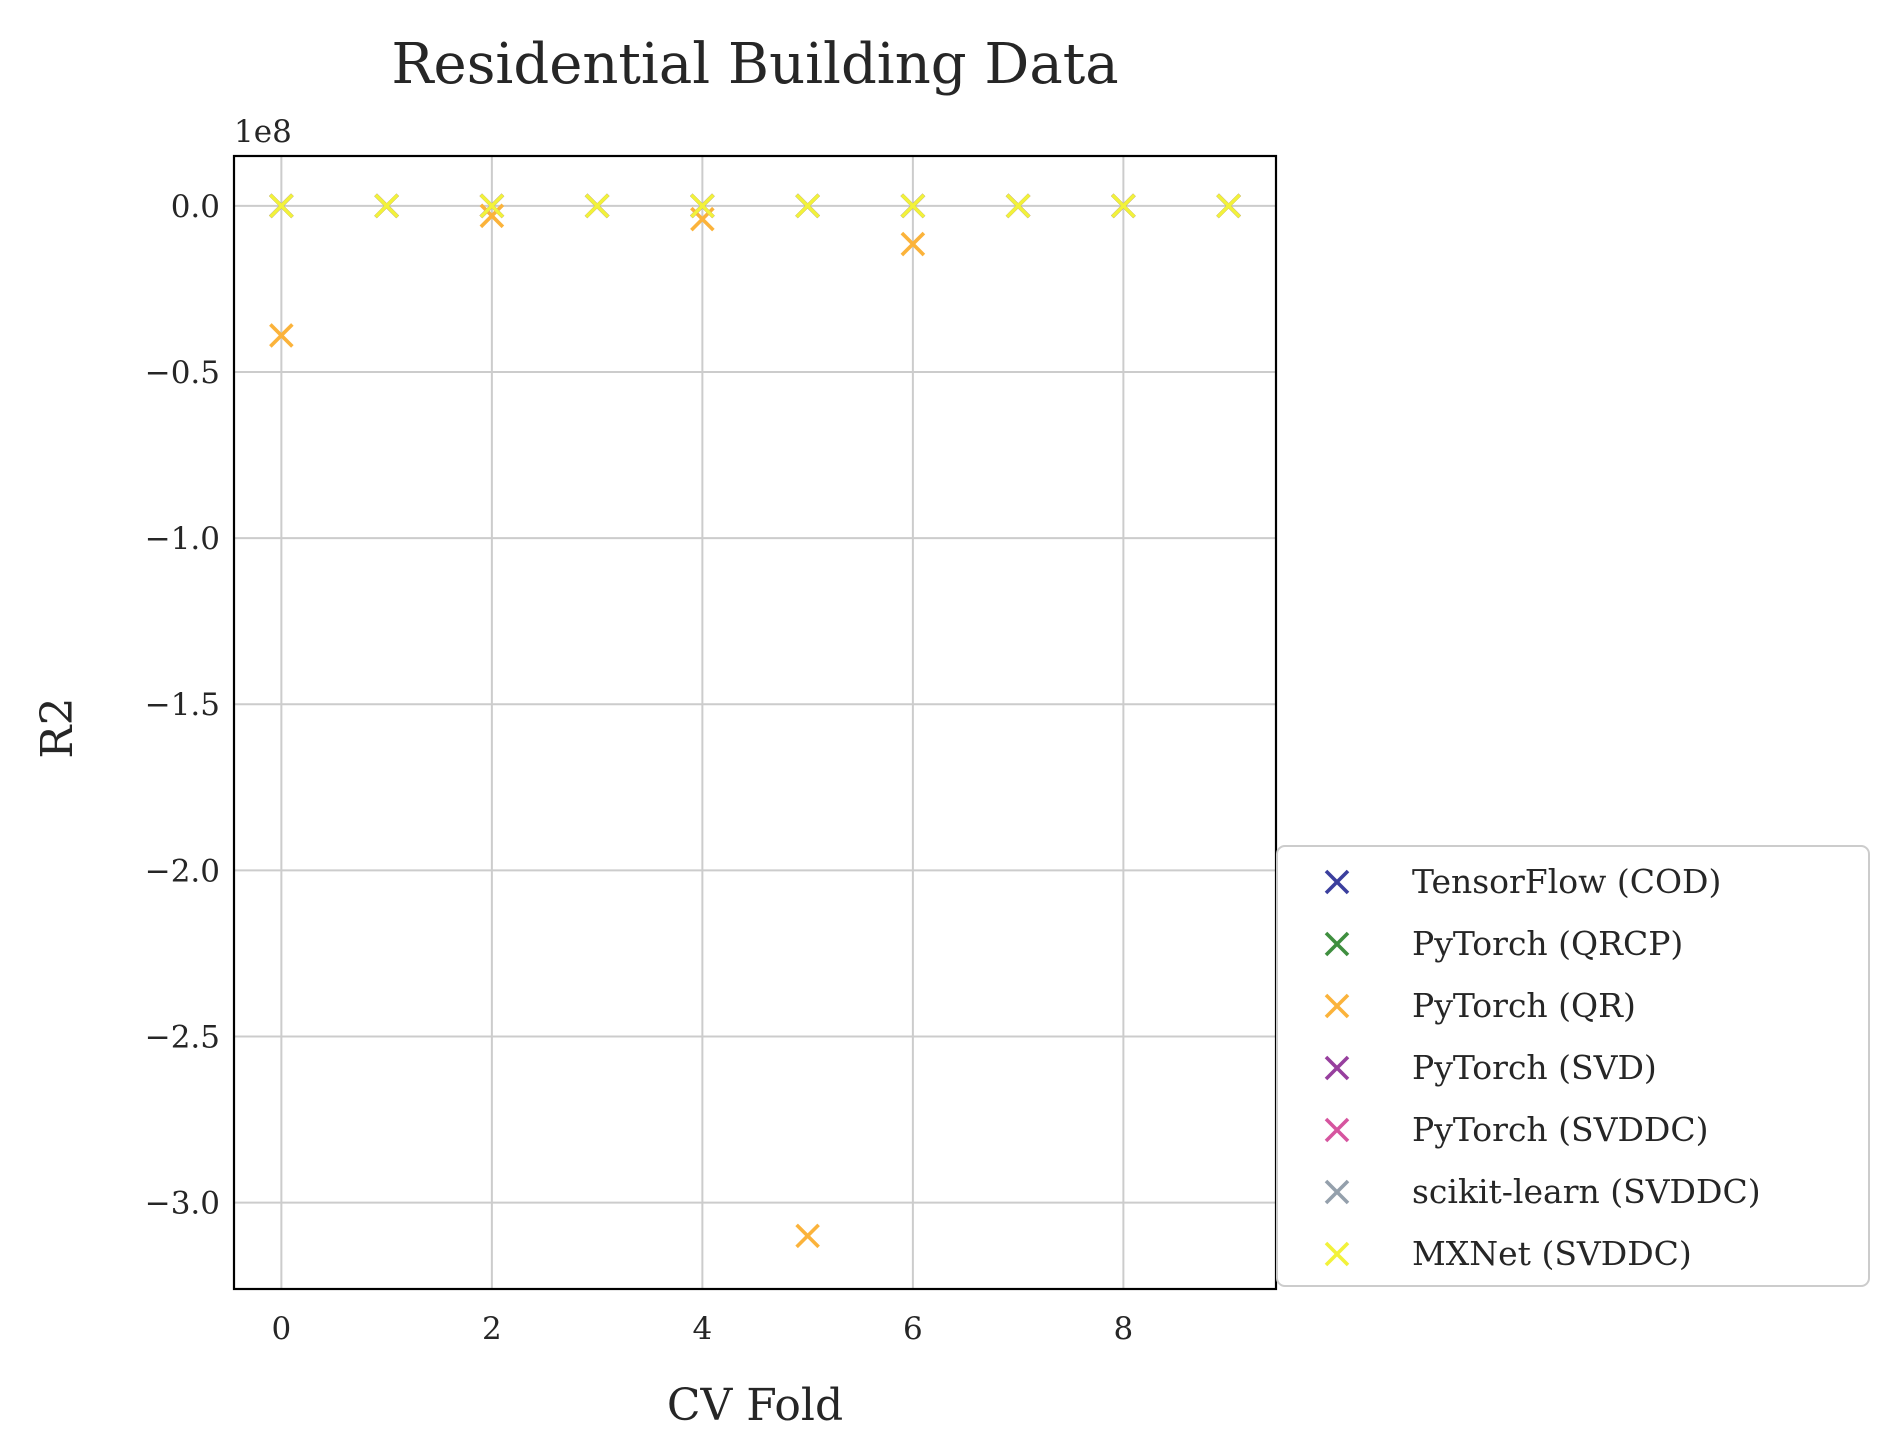 The height and width of the screenshot is (1456, 1892). I want to click on x-tick-label: 6, so click(913, 1329).